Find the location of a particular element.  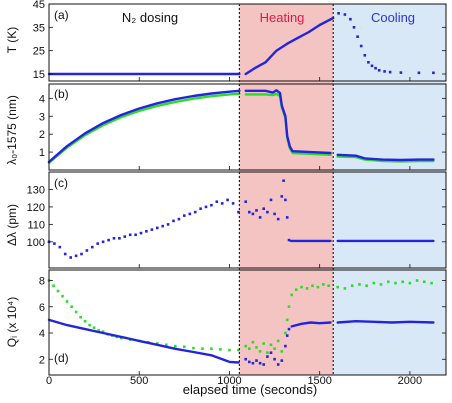

panel-label-b: (b) is located at coordinates (61, 94).